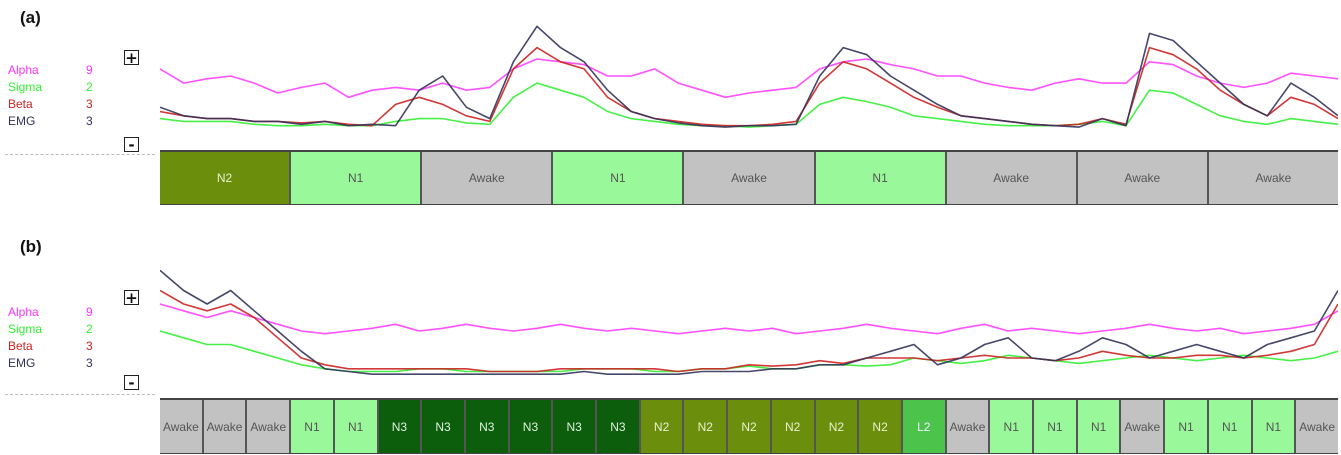  I want to click on legend-item-sigma: Sigma 2, so click(53, 87).